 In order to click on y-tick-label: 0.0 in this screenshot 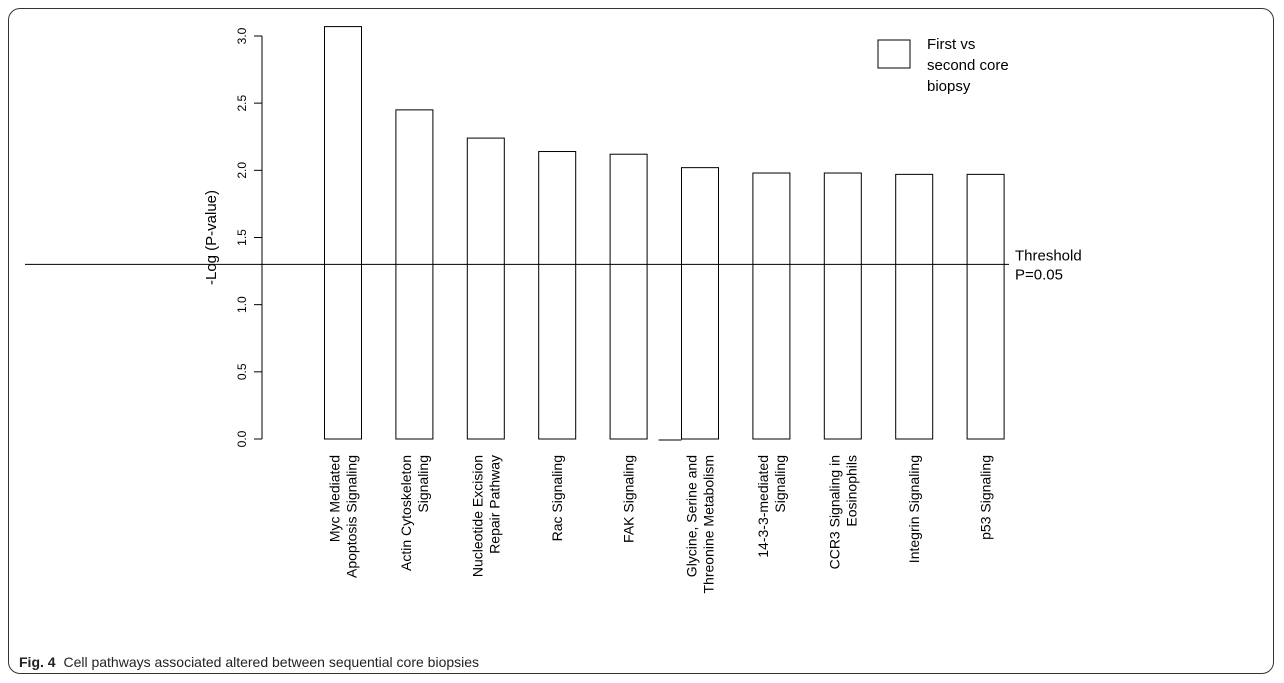, I will do `click(242, 438)`.